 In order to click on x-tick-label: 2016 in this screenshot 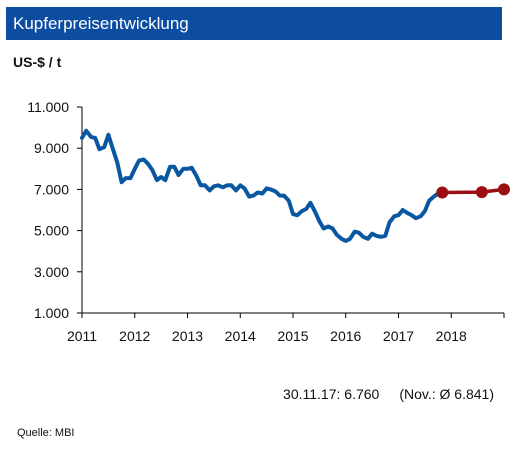, I will do `click(345, 336)`.